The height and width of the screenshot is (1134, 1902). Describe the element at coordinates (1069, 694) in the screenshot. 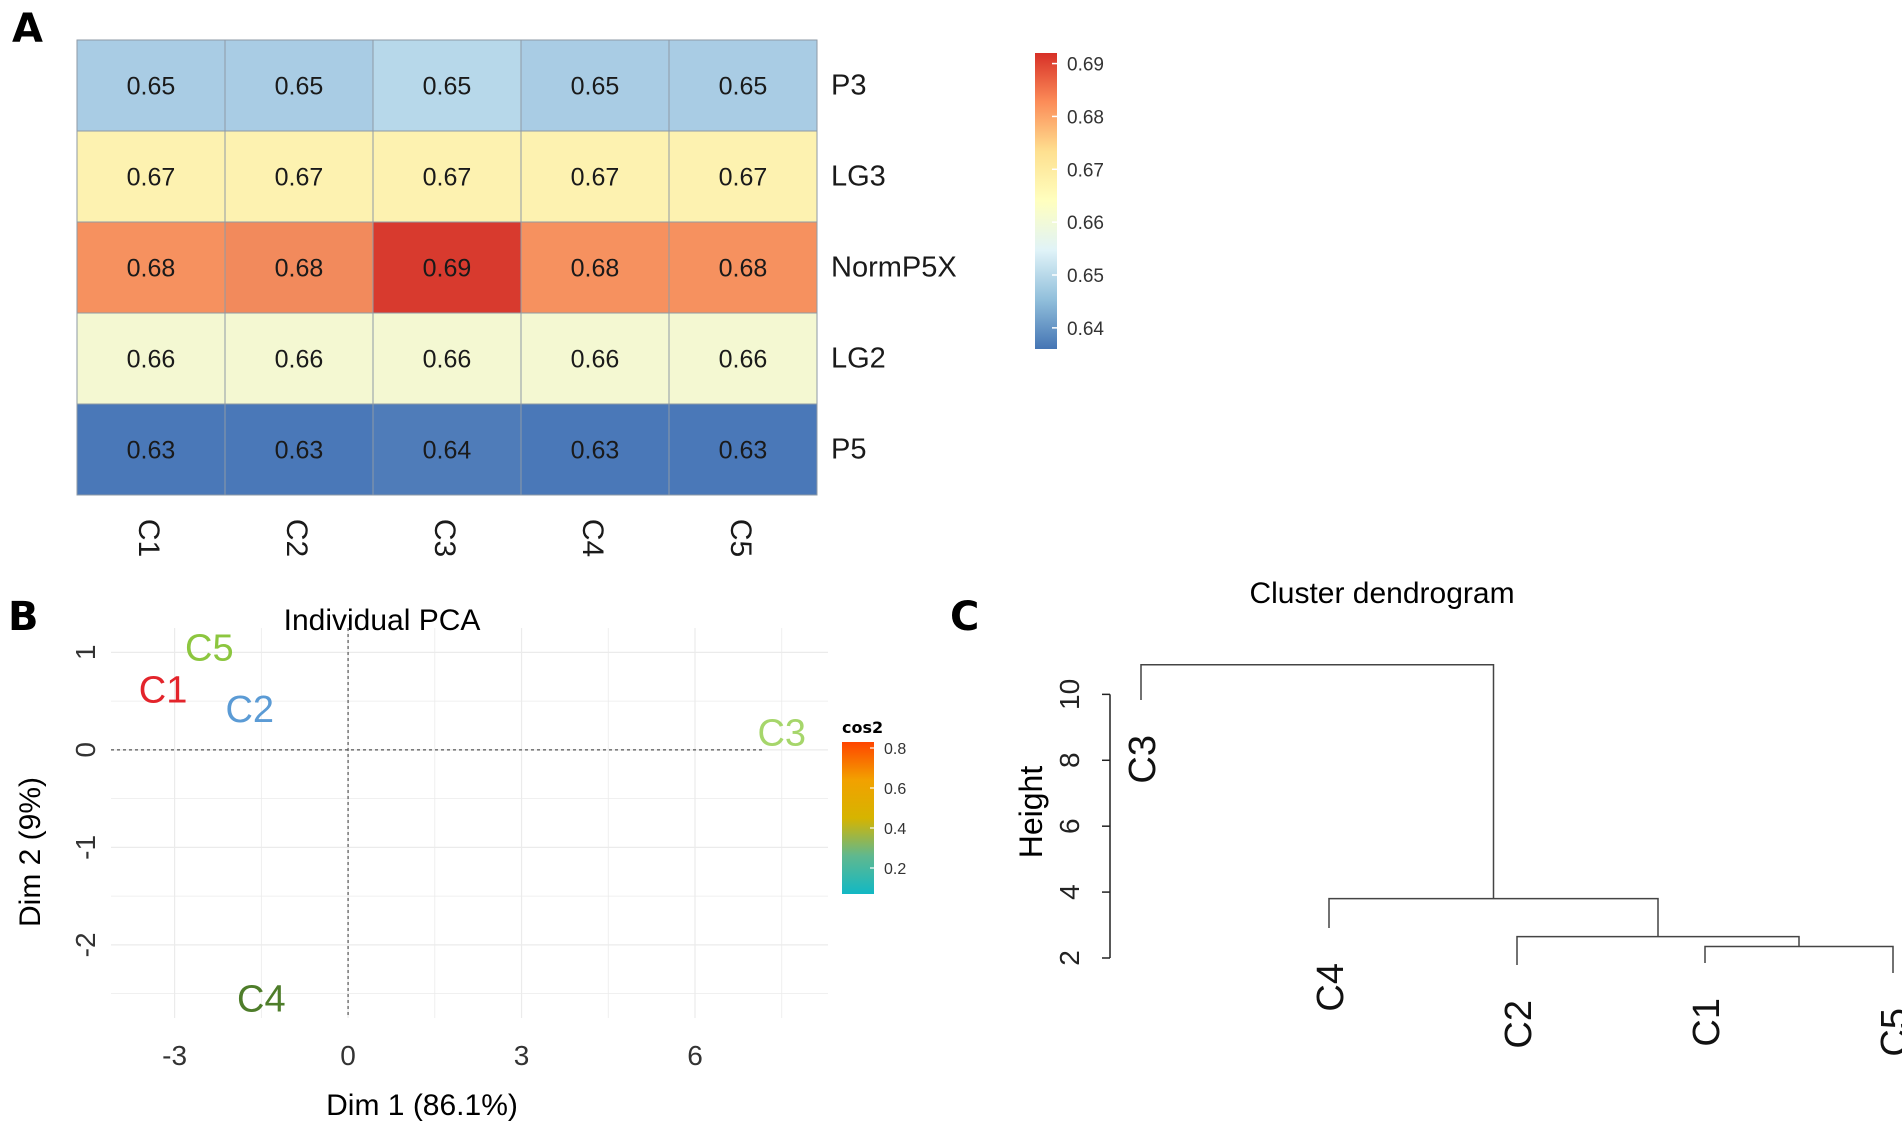

I see `dendrogram-y-tick-label: 10` at that location.